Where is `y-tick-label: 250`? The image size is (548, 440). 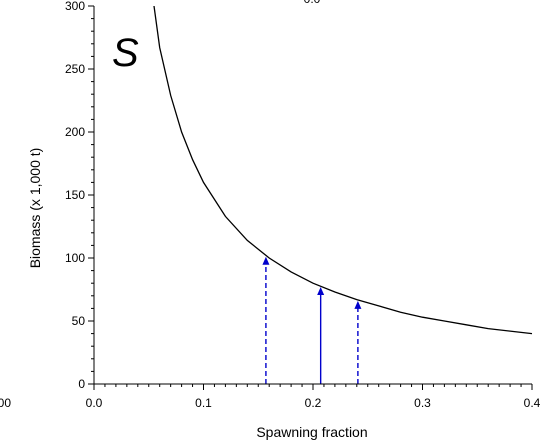
y-tick-label: 250 is located at coordinates (75, 69).